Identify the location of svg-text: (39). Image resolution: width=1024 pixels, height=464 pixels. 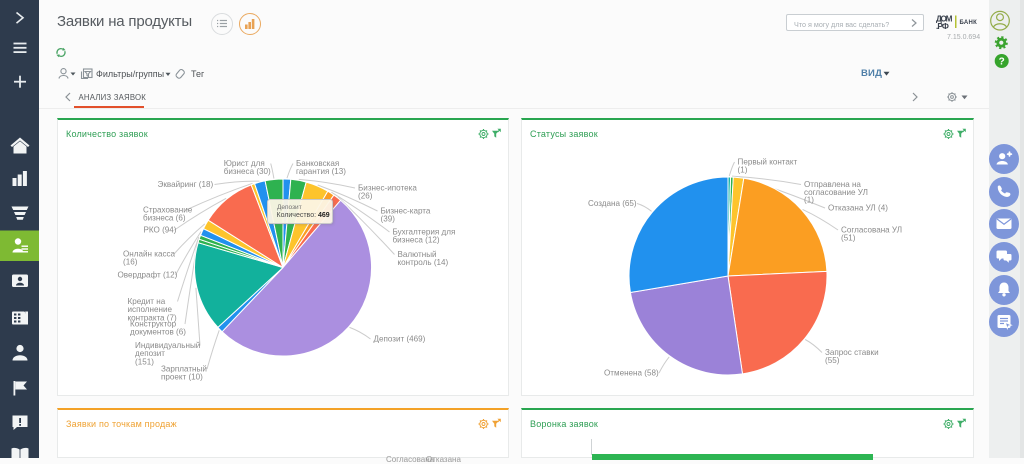
(388, 219).